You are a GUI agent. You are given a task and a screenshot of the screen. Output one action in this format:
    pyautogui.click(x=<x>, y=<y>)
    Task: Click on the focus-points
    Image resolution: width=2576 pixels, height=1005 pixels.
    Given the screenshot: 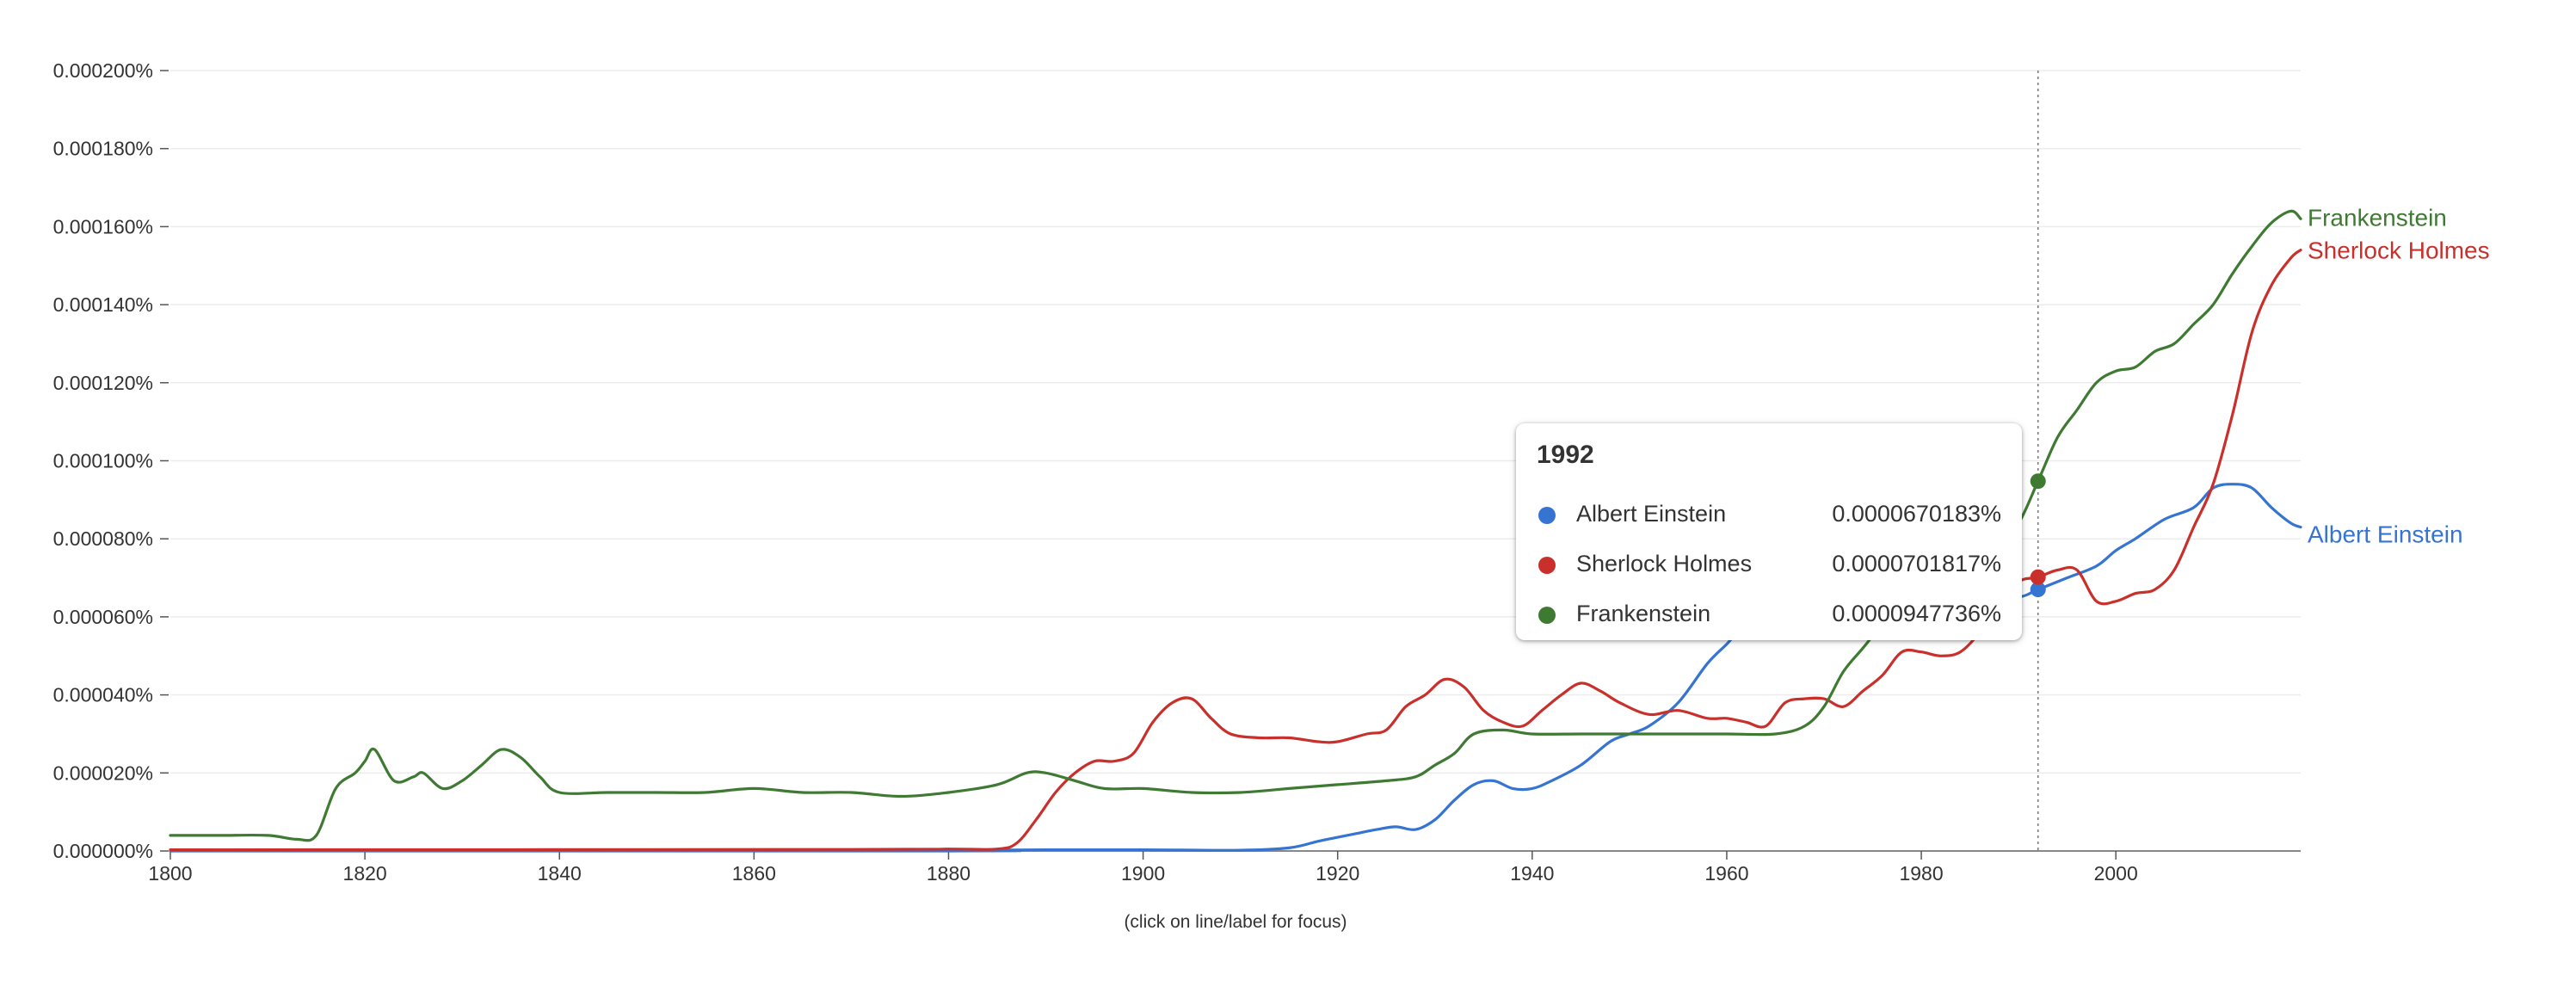 What is the action you would take?
    pyautogui.click(x=2038, y=535)
    